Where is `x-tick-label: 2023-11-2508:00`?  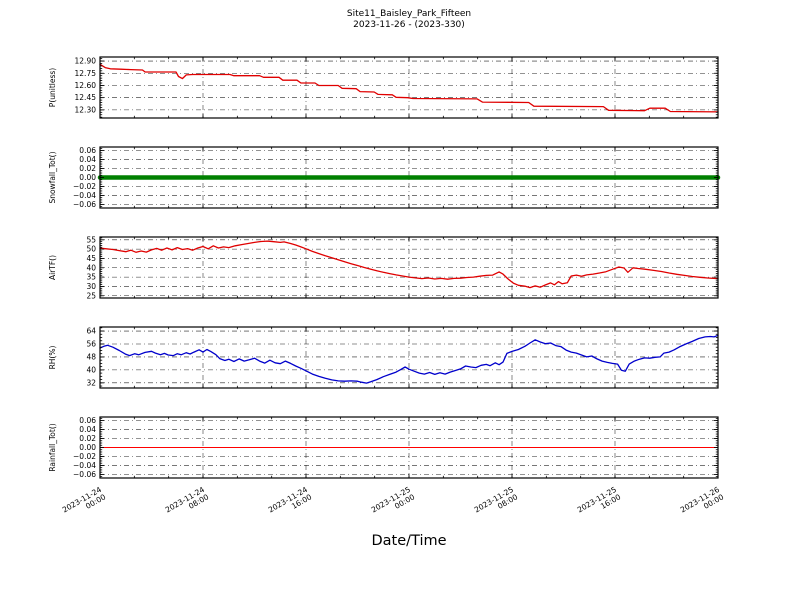 x-tick-label: 2023-11-2508:00 is located at coordinates (496, 503).